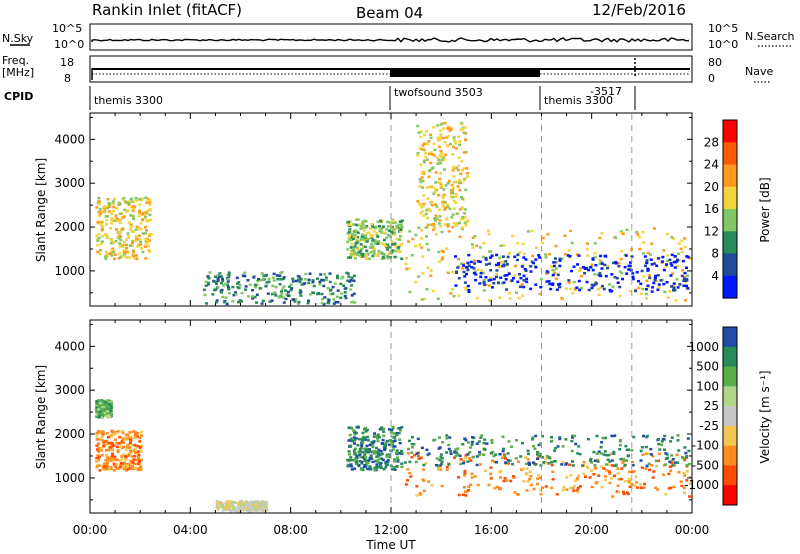  Describe the element at coordinates (69, 434) in the screenshot. I see `velocity-ytick-label: 2000` at that location.